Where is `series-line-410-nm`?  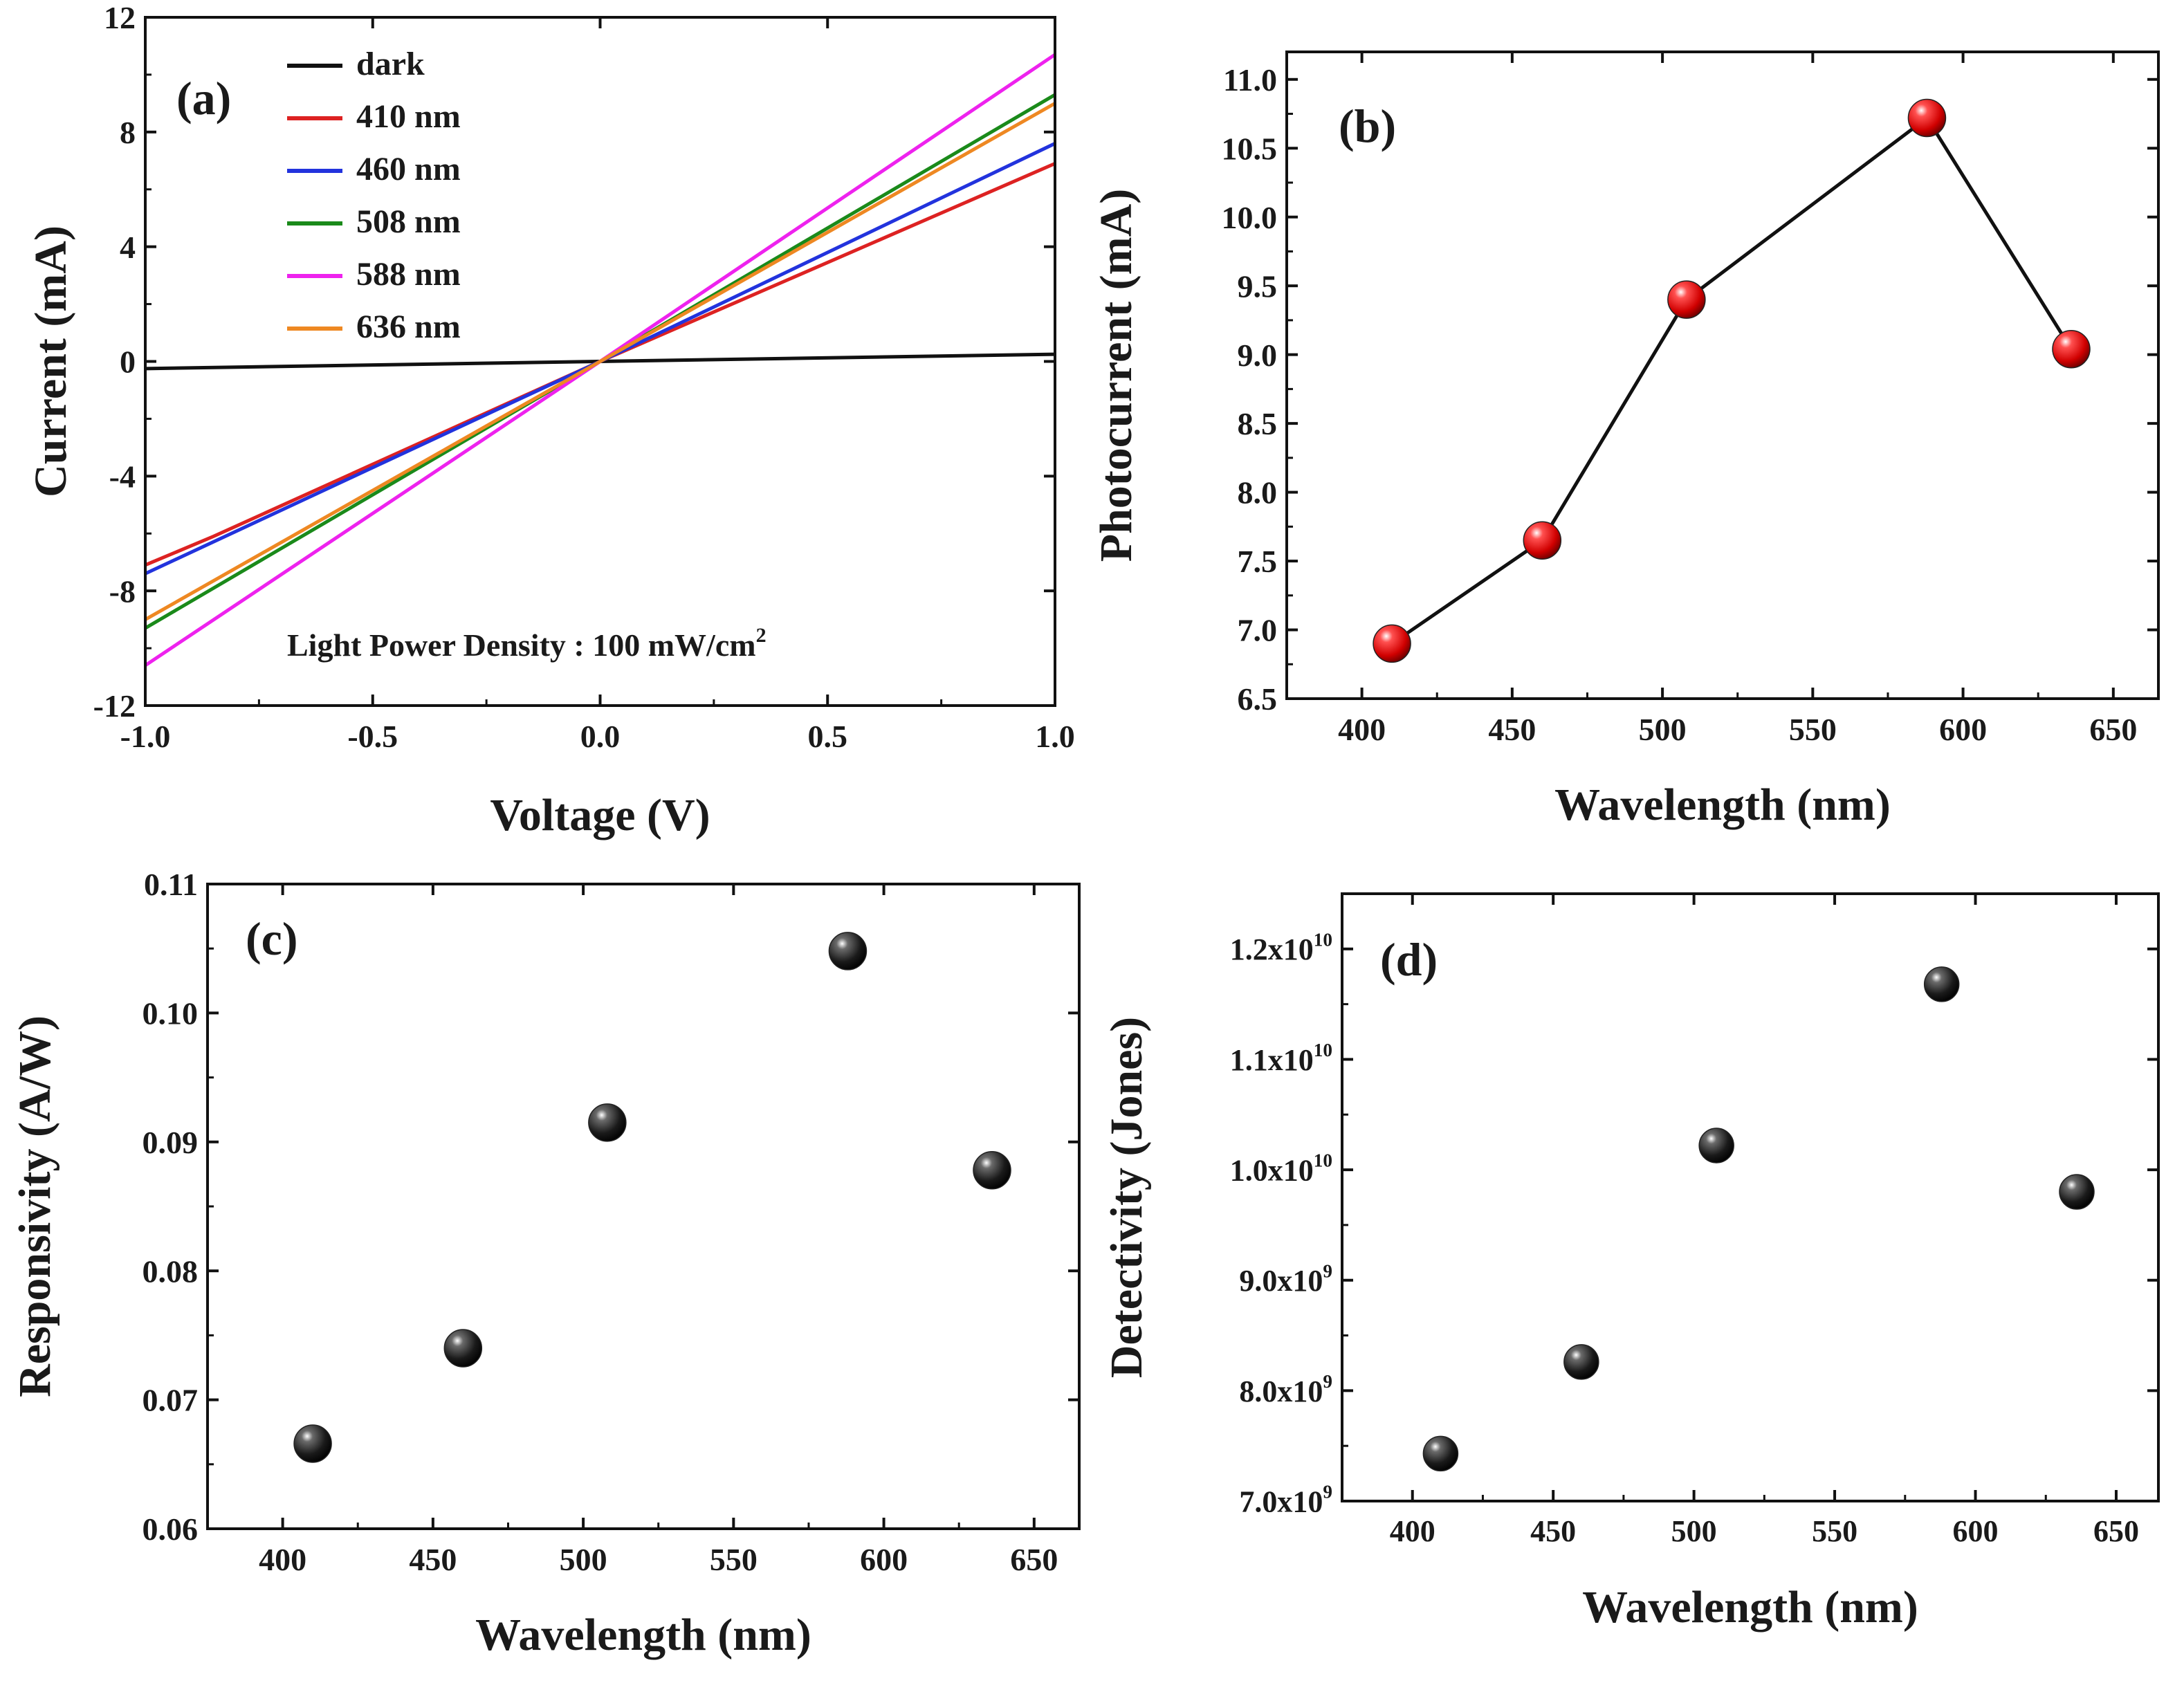 series-line-410-nm is located at coordinates (600, 364).